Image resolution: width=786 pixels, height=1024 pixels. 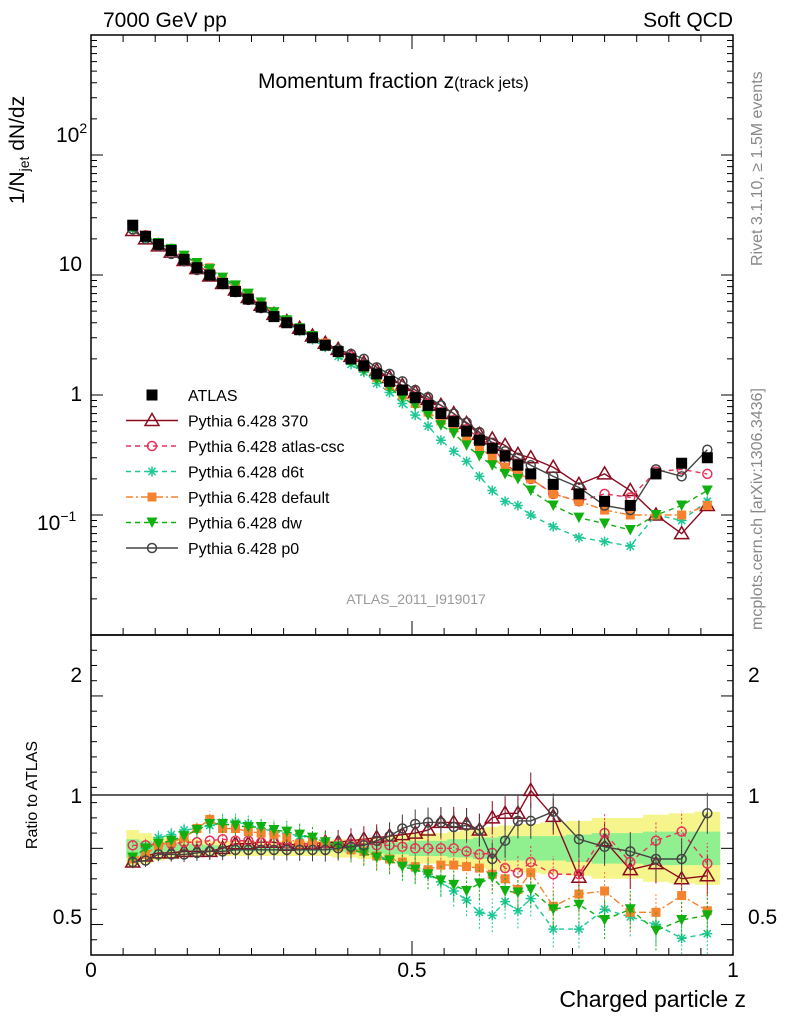 What do you see at coordinates (48, 523) in the screenshot?
I see `y-tick-label-0.1-base: 10` at bounding box center [48, 523].